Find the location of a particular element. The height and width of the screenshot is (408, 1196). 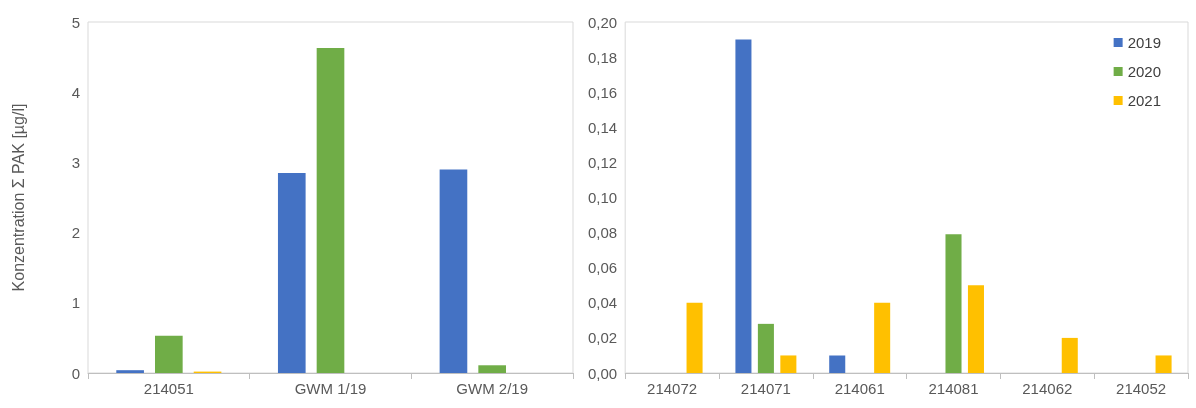

y-tick-label: 0,14 is located at coordinates (602, 127).